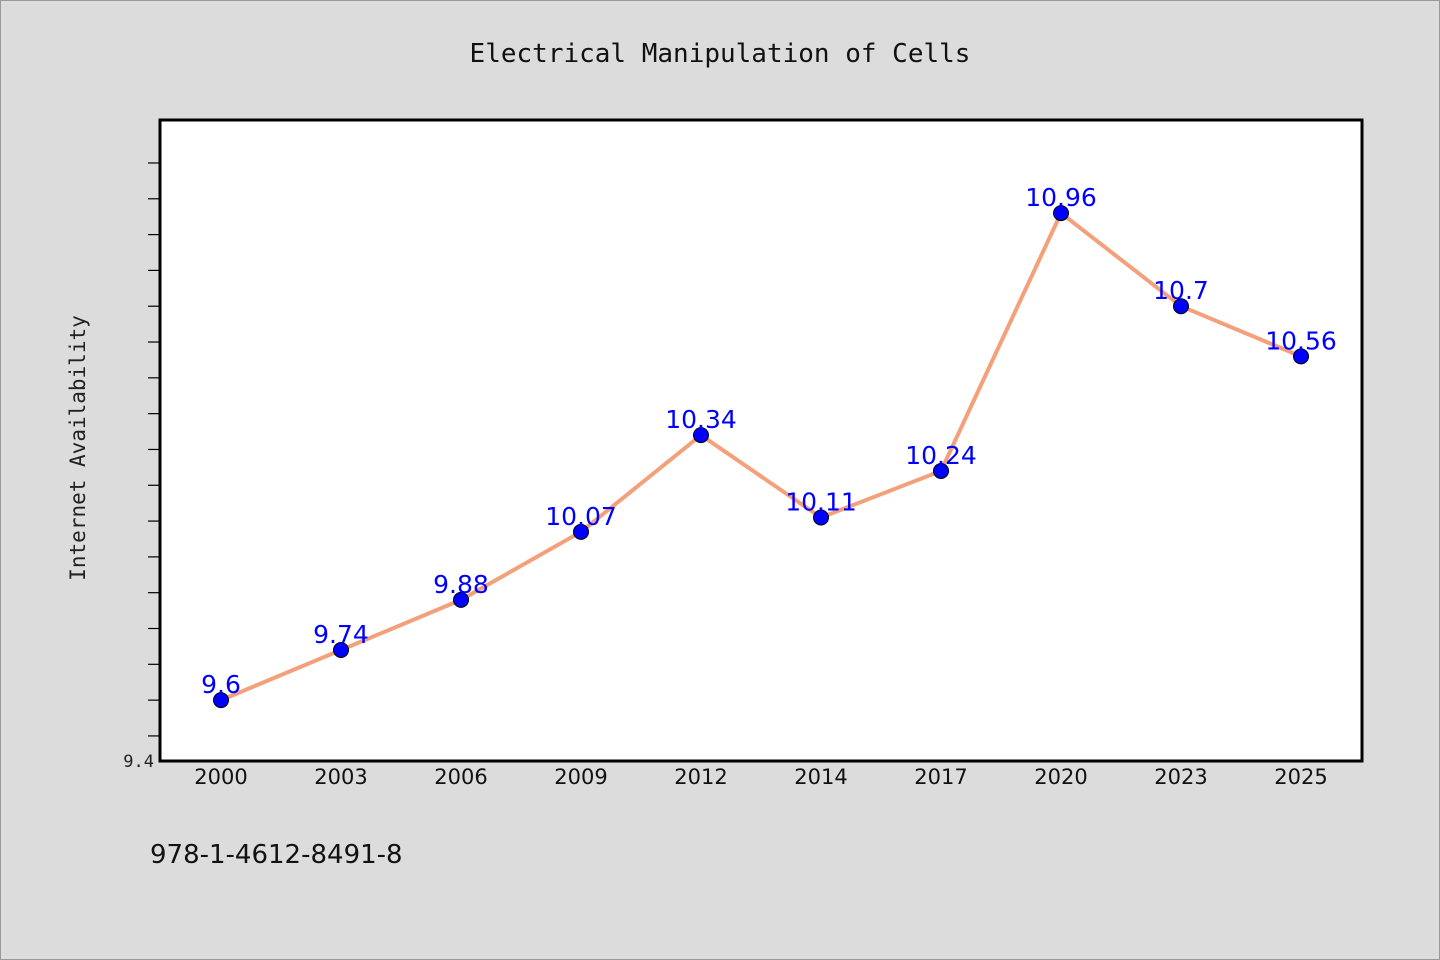 This screenshot has width=1440, height=960. What do you see at coordinates (221, 684) in the screenshot?
I see `data-label: 9.6` at bounding box center [221, 684].